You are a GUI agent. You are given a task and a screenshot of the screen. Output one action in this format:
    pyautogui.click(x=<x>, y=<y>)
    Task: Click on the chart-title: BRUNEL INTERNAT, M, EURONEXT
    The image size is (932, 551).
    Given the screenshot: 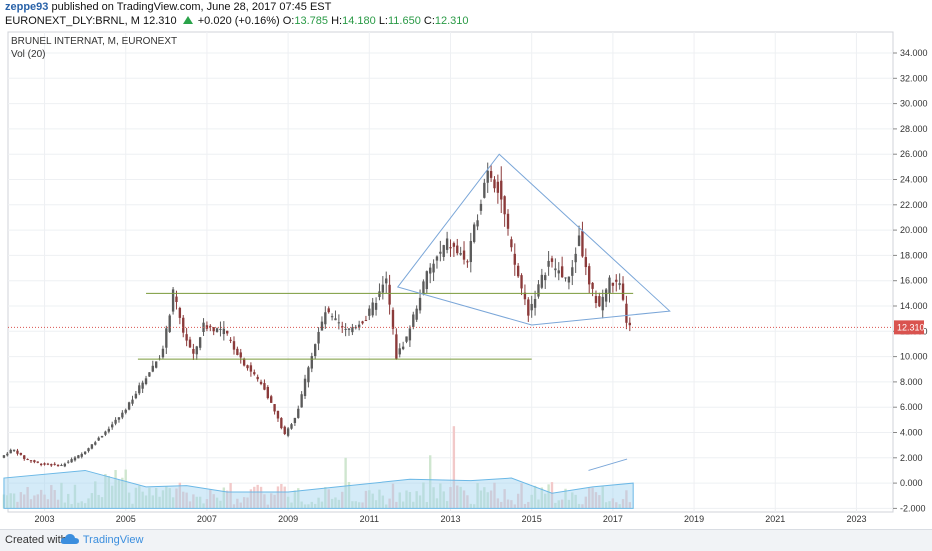 What is the action you would take?
    pyautogui.click(x=94, y=41)
    